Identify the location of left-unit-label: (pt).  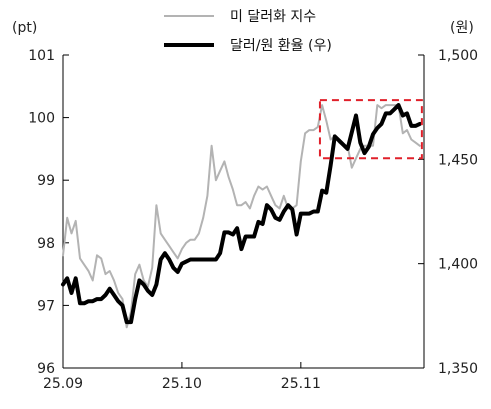
(24, 28).